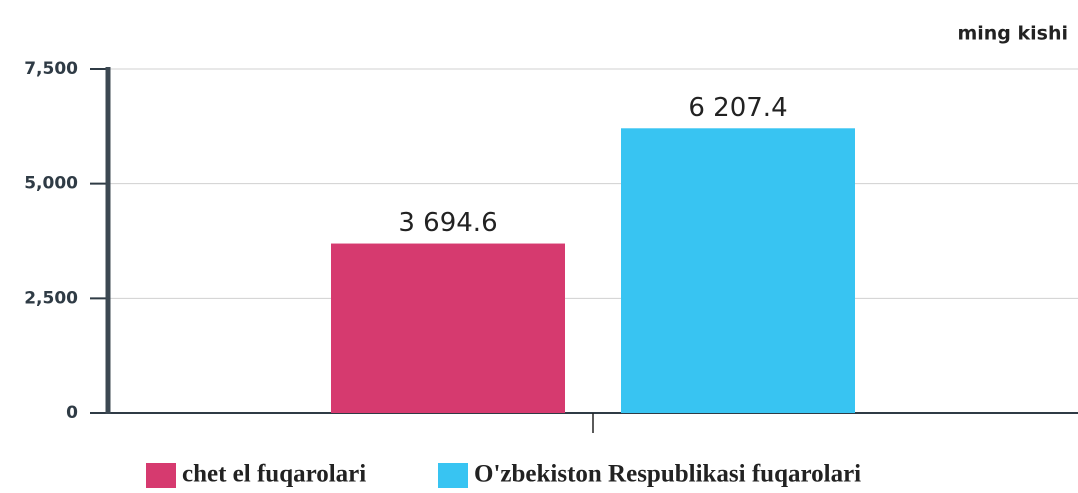 This screenshot has height=493, width=1078. What do you see at coordinates (667, 474) in the screenshot?
I see `legend-label: O'zbekiston Respublikasi fuqarolari` at bounding box center [667, 474].